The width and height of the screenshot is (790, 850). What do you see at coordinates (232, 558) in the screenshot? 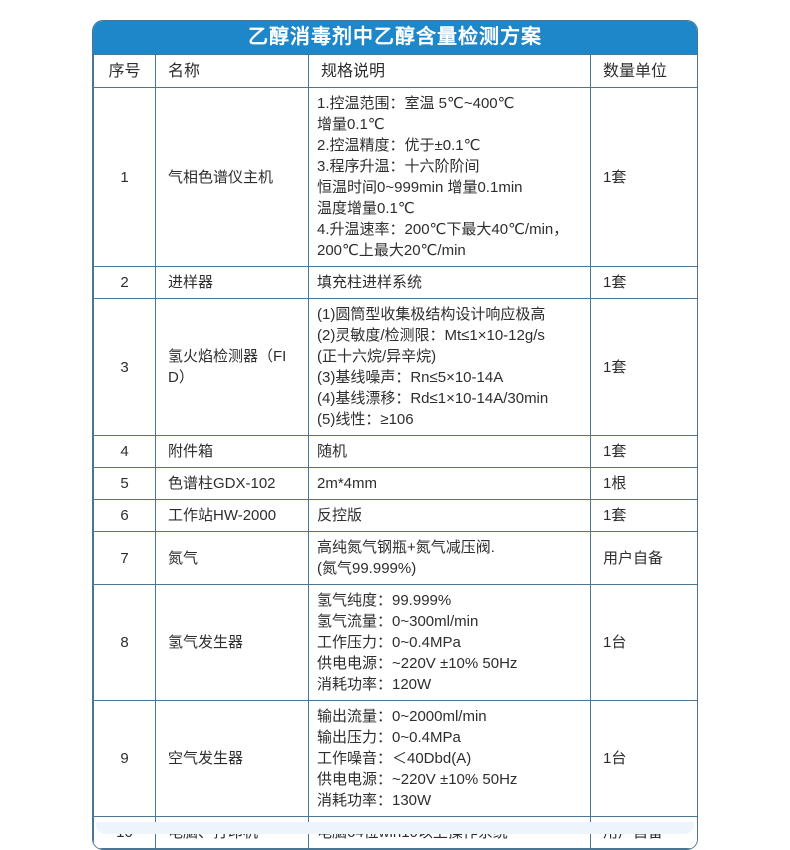
I see `item-name-cell: 氮气` at bounding box center [232, 558].